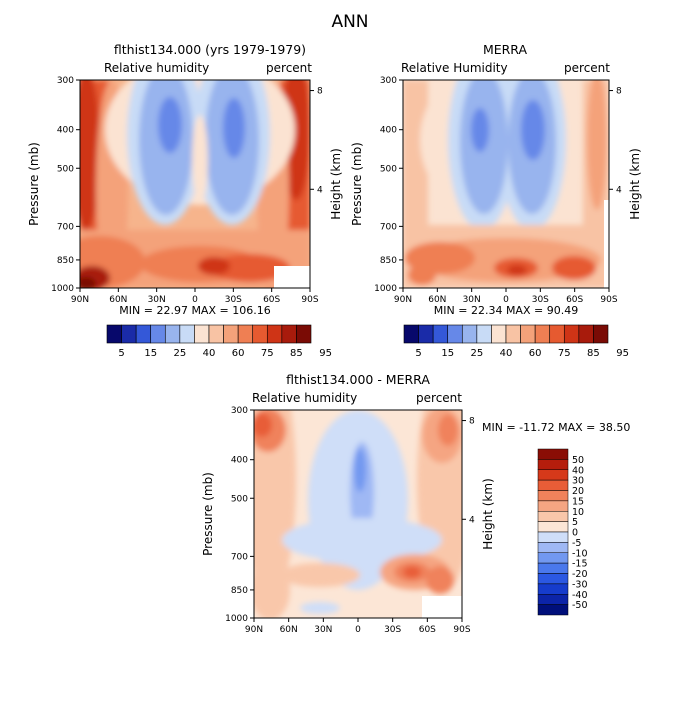 The image size is (700, 704). I want to click on diff-ytick-label: 700, so click(239, 557).